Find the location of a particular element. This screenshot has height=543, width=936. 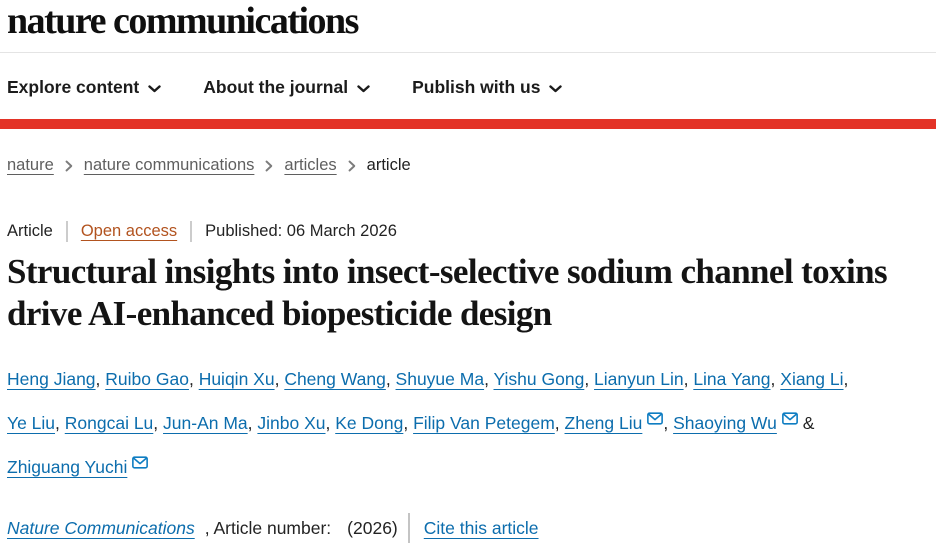

author-link: Lianyun Lin is located at coordinates (639, 379).